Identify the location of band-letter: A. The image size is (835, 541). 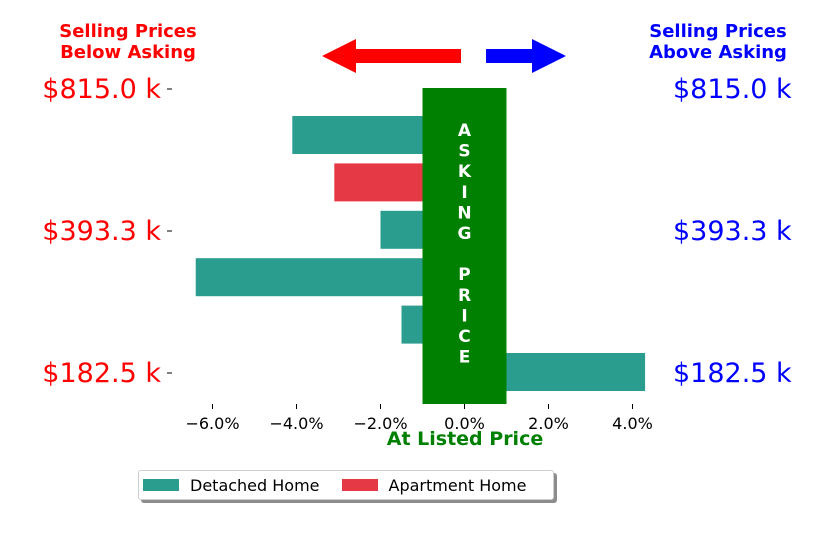
(465, 131).